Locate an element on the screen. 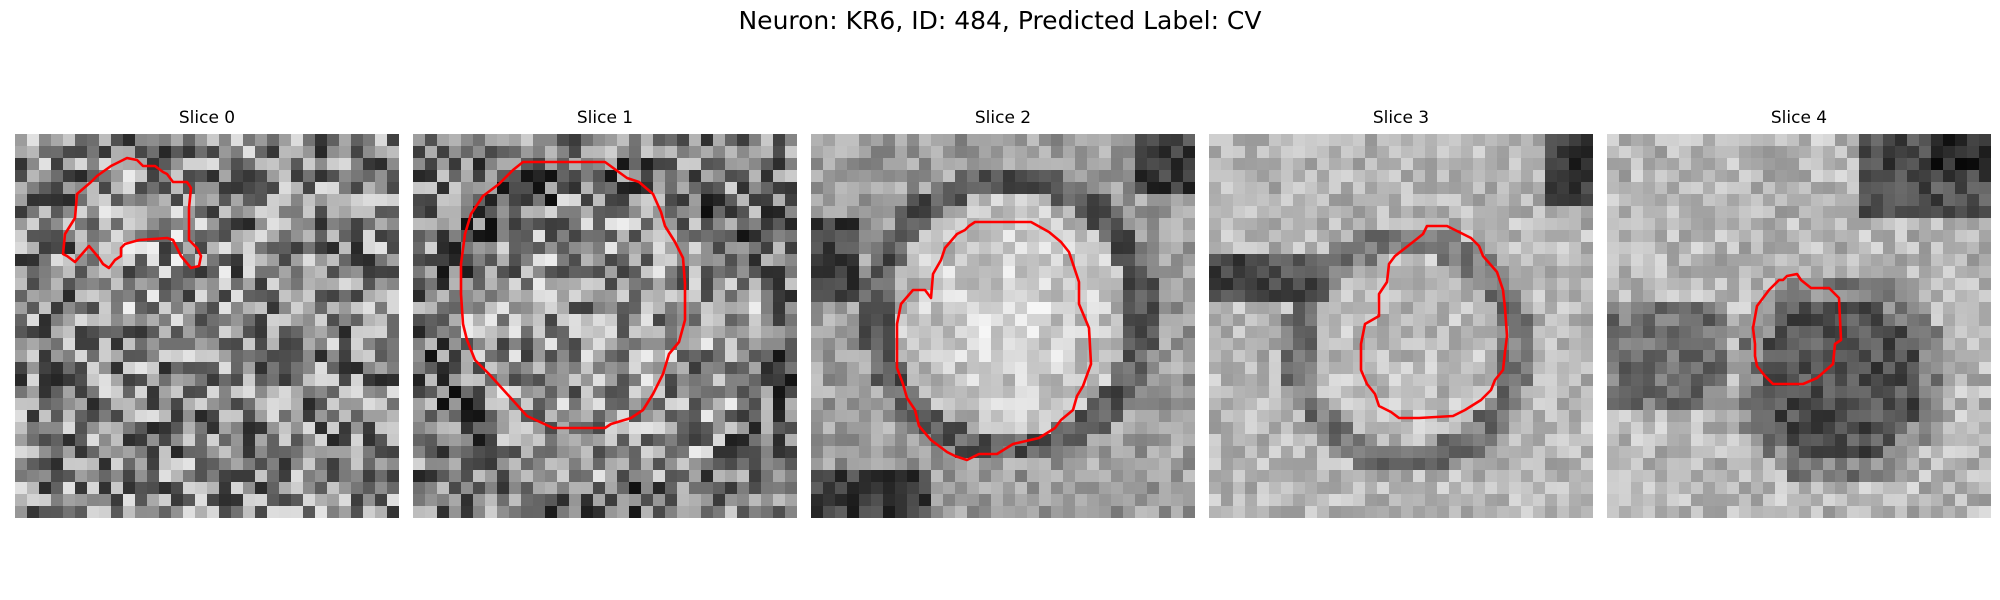  slice-title: Slice 0 is located at coordinates (207, 118).